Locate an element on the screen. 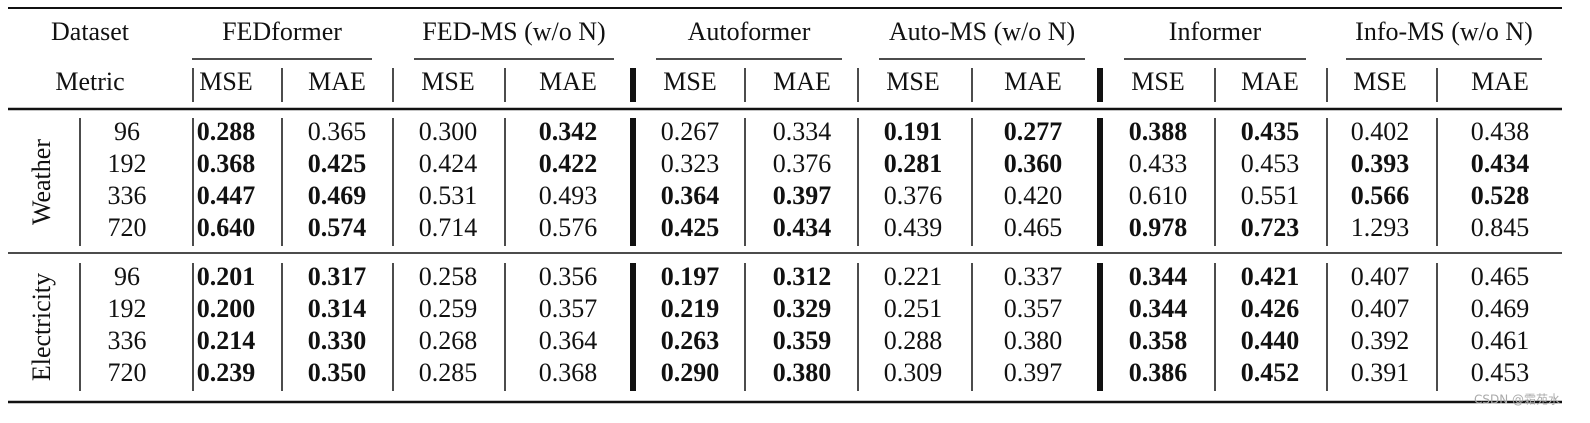  metric-value: 0.723 is located at coordinates (1270, 227).